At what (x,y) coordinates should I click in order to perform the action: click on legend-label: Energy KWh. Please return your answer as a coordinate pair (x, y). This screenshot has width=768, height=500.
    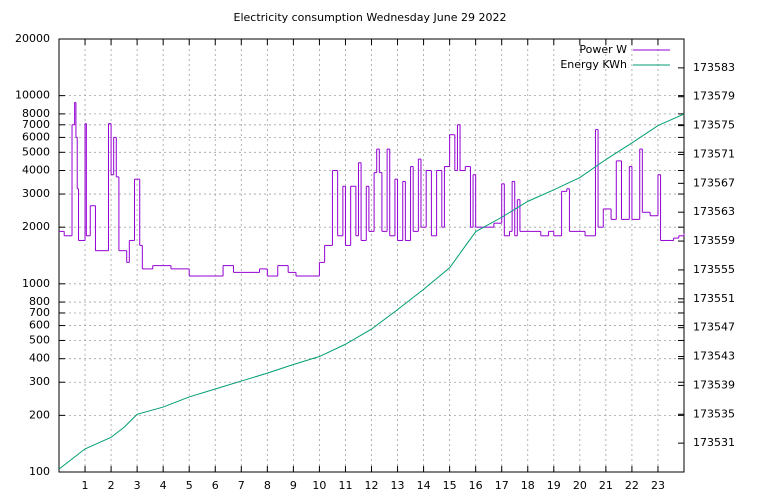
    Looking at the image, I should click on (593, 64).